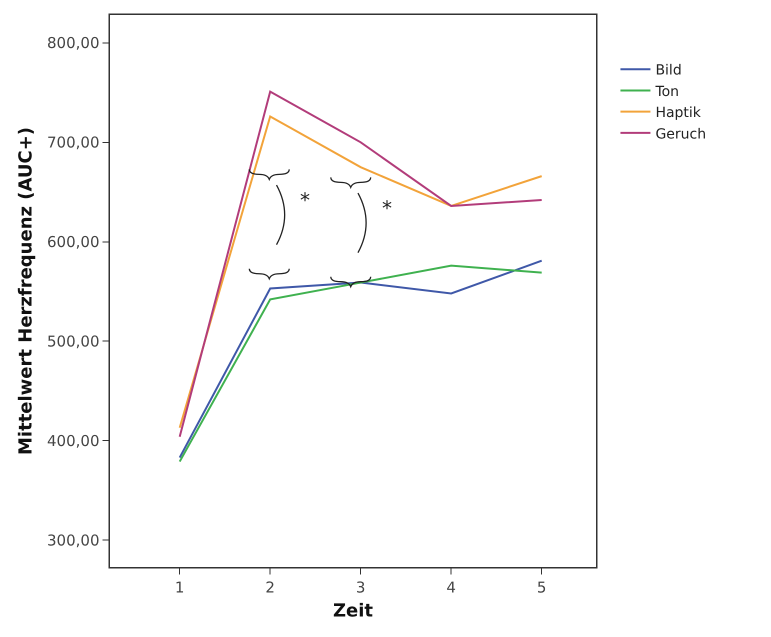 Image resolution: width=771 pixels, height=637 pixels. What do you see at coordinates (270, 587) in the screenshot?
I see `x-tick-label: 2` at bounding box center [270, 587].